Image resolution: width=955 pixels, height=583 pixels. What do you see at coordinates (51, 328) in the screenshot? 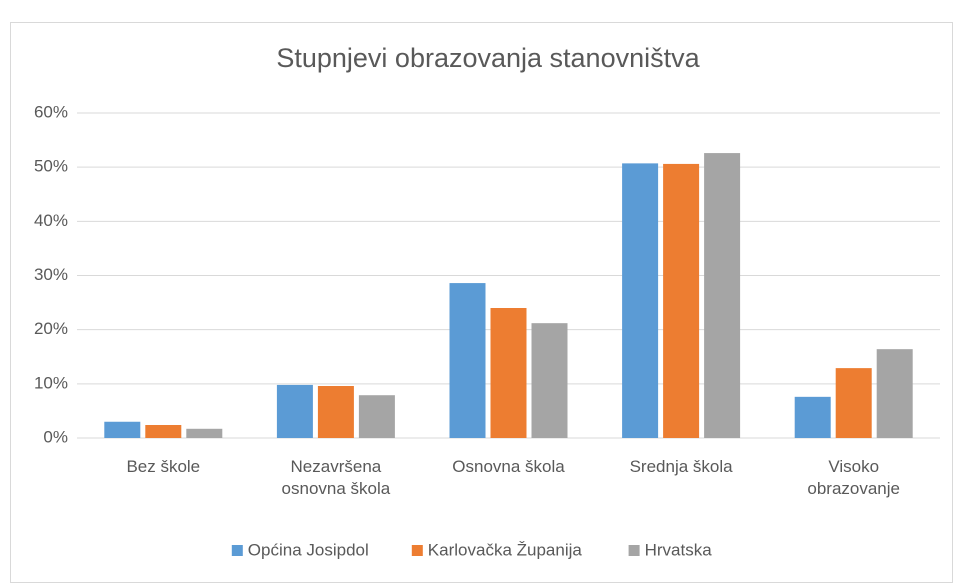
I see `y-tick-label: 20%` at bounding box center [51, 328].